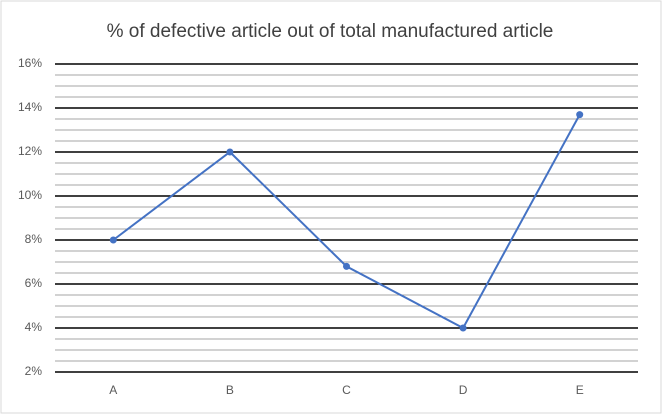 The height and width of the screenshot is (416, 664). What do you see at coordinates (34, 371) in the screenshot?
I see `y-tick-label: 2%` at bounding box center [34, 371].